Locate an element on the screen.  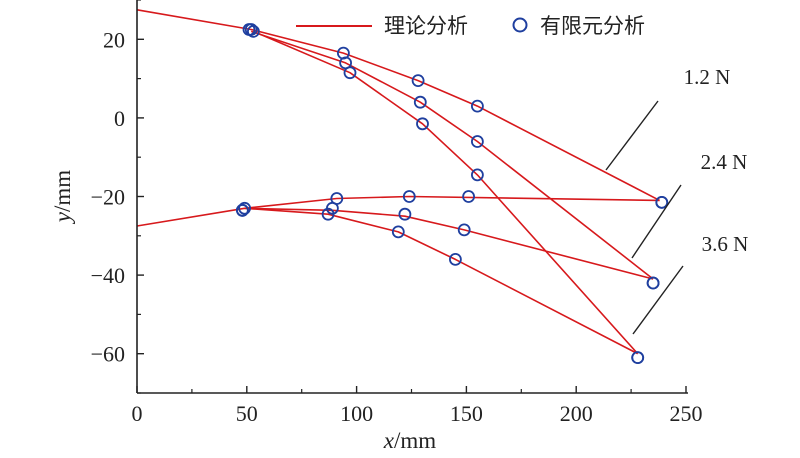
y-axis-title: y/mm is located at coordinates (62, 197).